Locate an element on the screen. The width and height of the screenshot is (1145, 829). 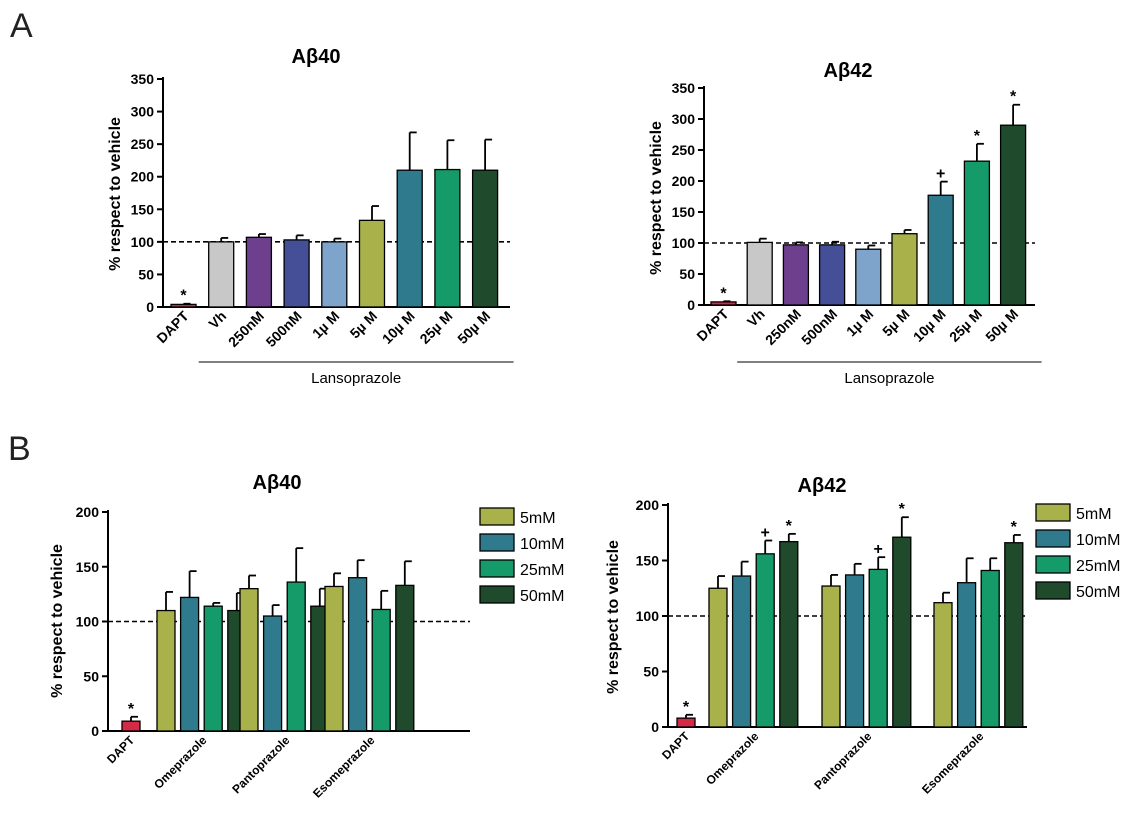
bar-esomeprazole-25mm is located at coordinates (381, 670).